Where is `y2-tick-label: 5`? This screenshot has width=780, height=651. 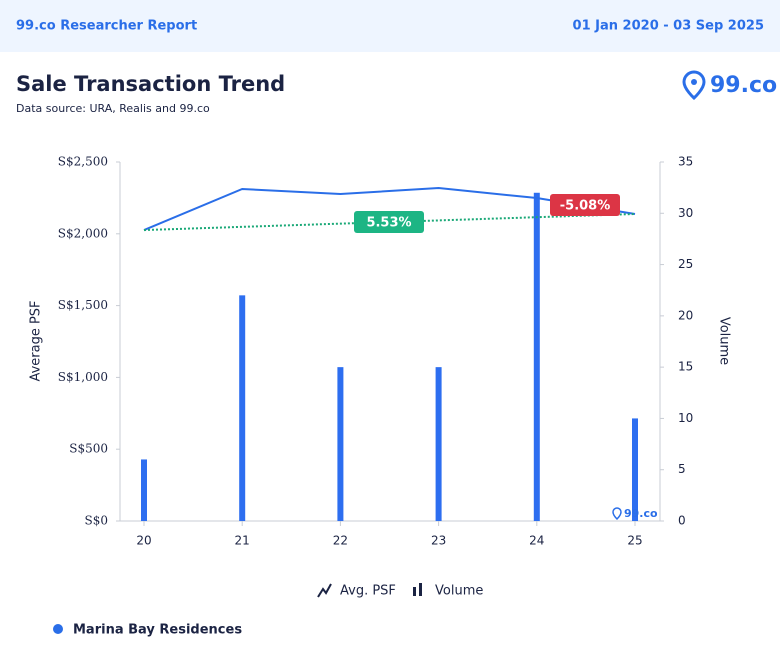
y2-tick-label: 5 is located at coordinates (682, 469).